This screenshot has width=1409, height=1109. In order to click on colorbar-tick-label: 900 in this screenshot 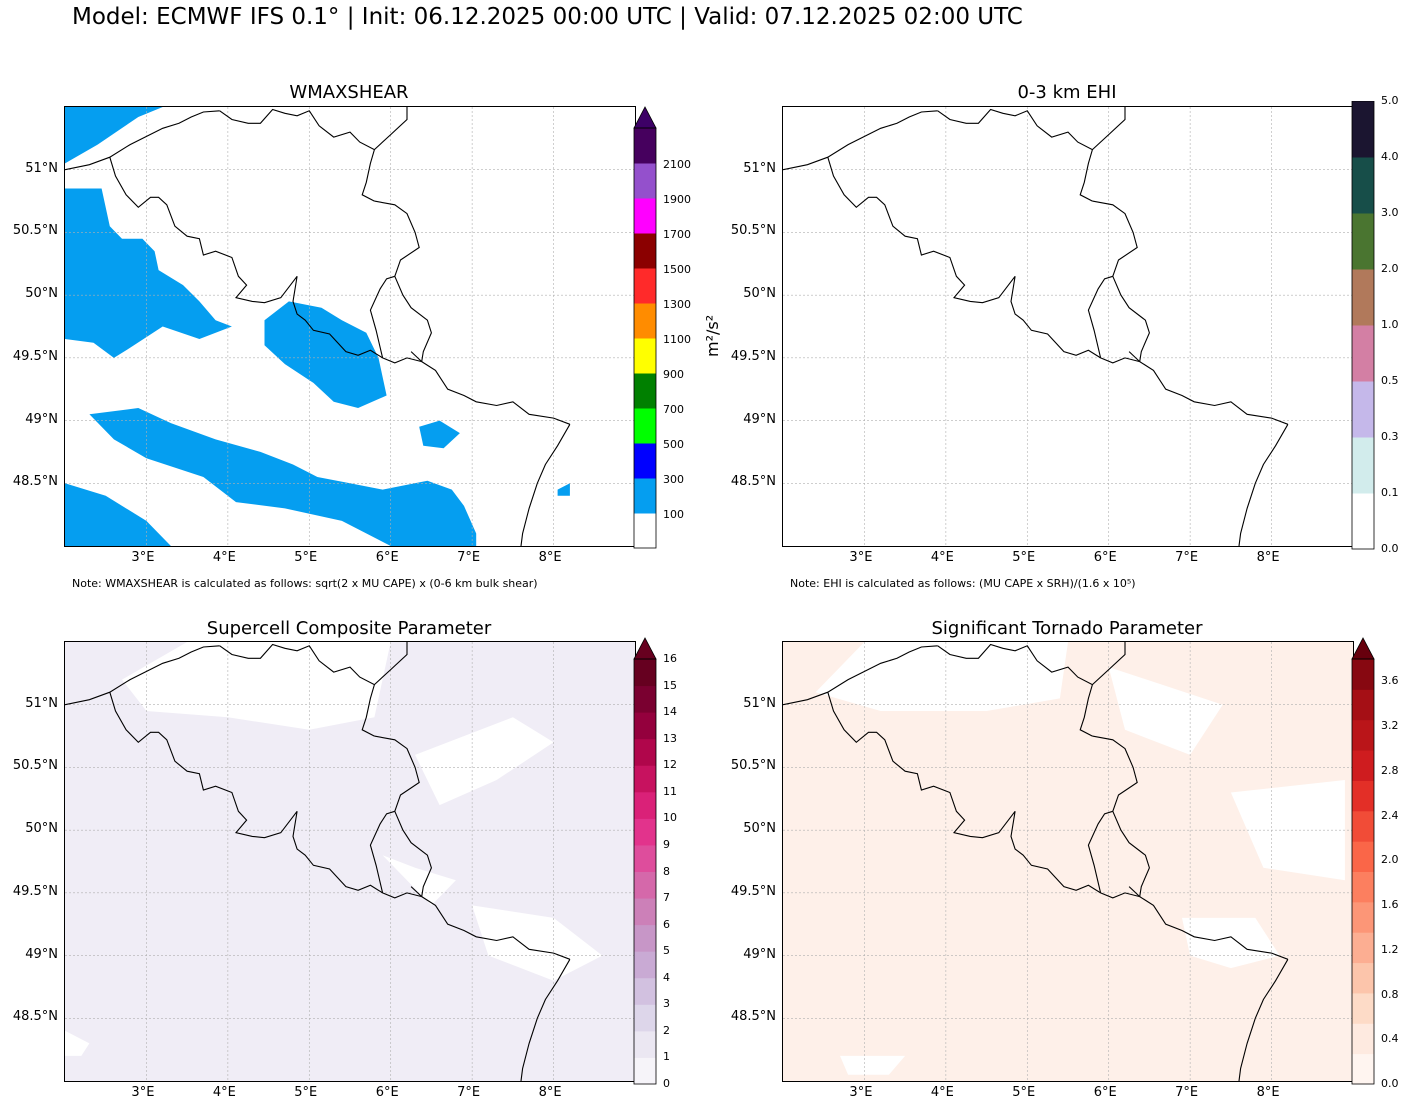, I will do `click(673, 374)`.